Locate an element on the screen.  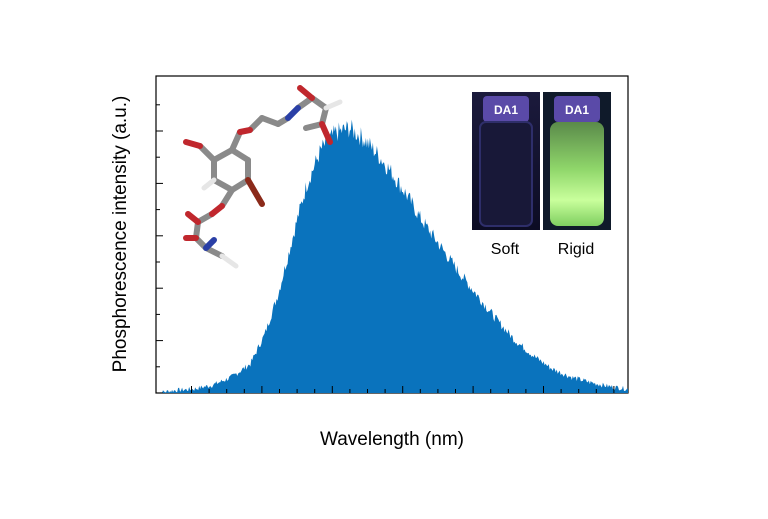
vial-caption-soft: Soft is located at coordinates (505, 249).